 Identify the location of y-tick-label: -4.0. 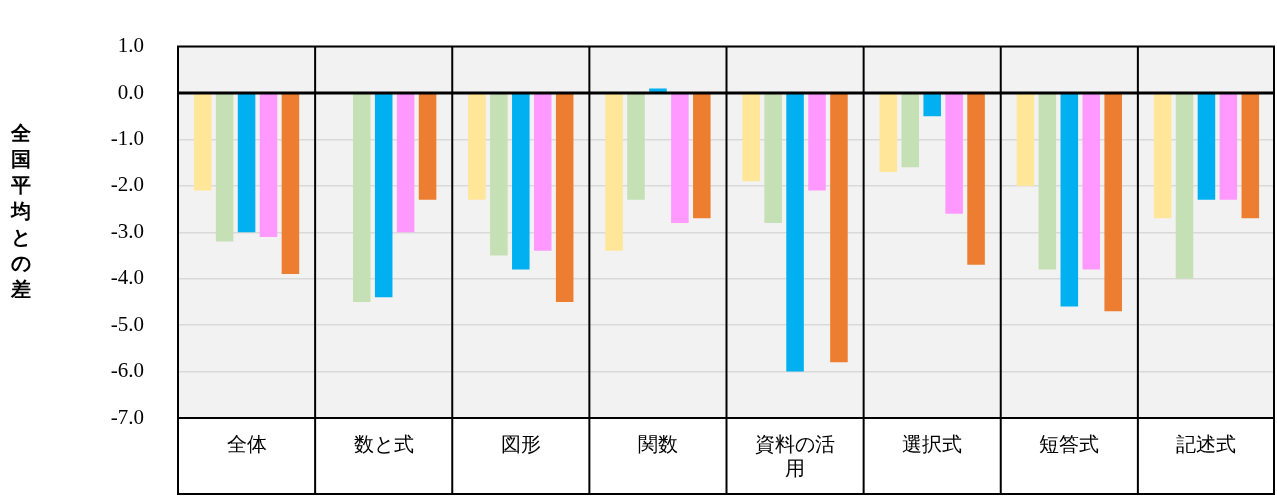
(127, 277).